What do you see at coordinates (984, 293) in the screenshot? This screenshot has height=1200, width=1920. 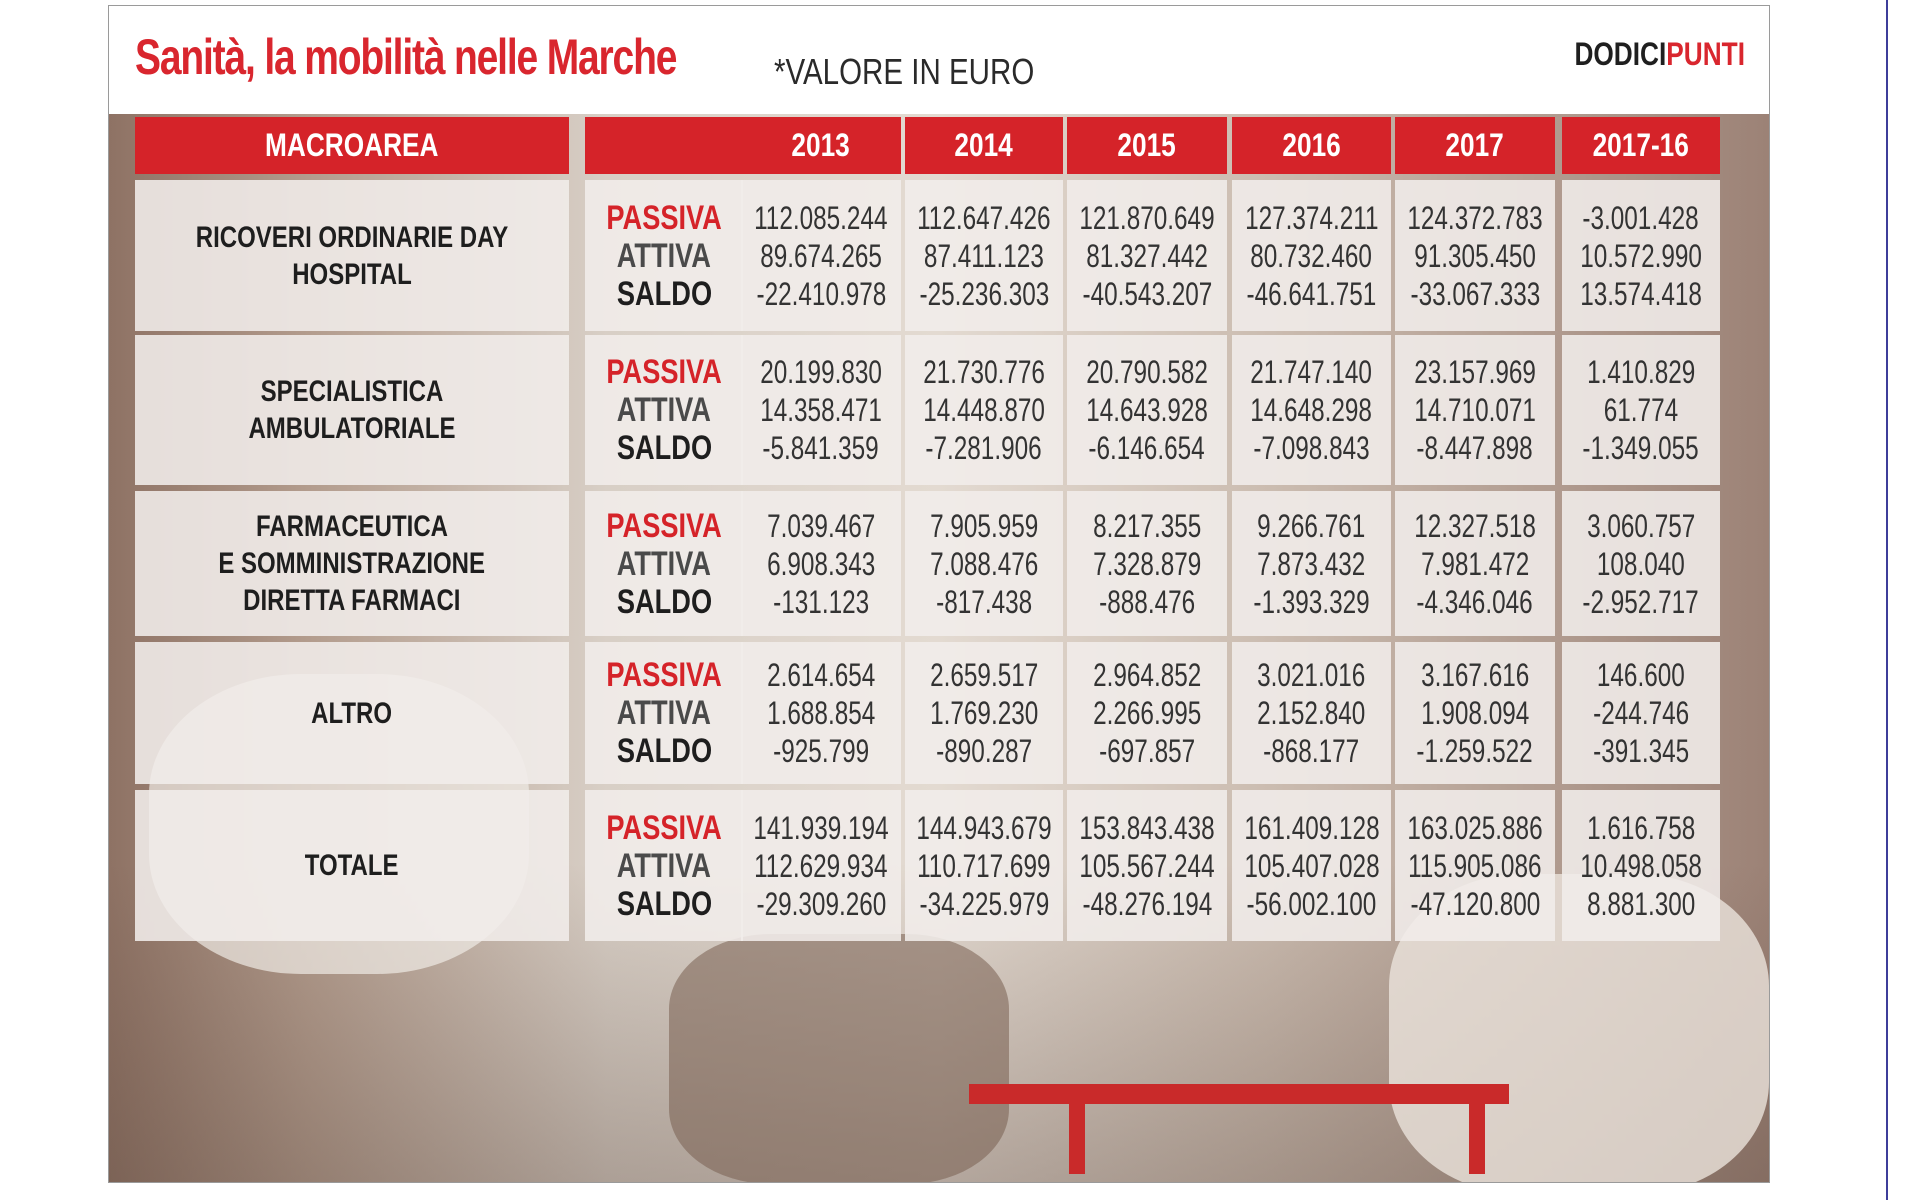 I see `table-value-text: -25.236.303` at bounding box center [984, 293].